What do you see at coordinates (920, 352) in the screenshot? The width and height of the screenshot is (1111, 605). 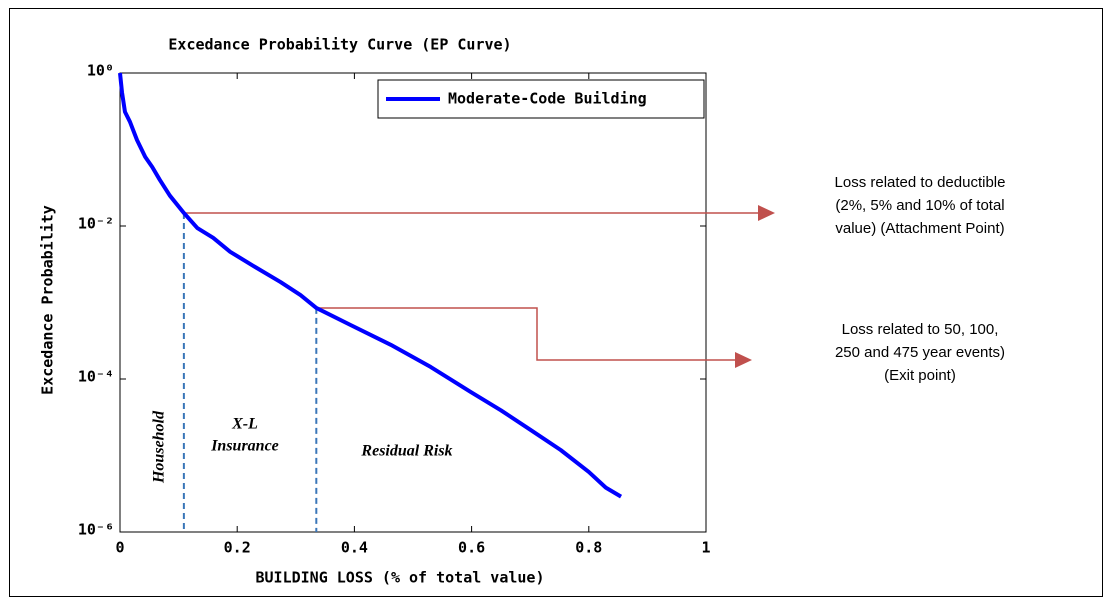 I see `annotation: 250 and 475 year events)` at bounding box center [920, 352].